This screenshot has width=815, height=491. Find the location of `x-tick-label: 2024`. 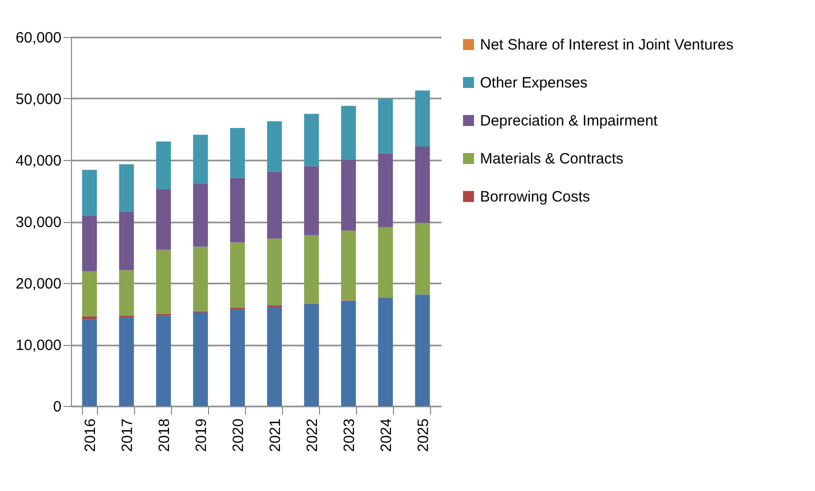

x-tick-label: 2024 is located at coordinates (386, 435).